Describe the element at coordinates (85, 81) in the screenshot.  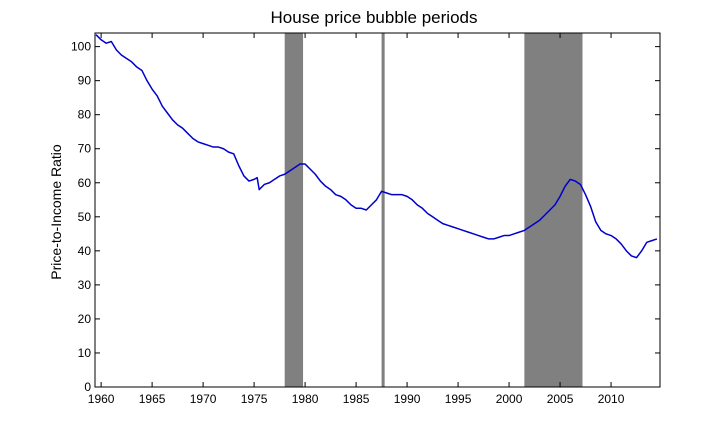
I see `y-tick-label-90: 90` at that location.